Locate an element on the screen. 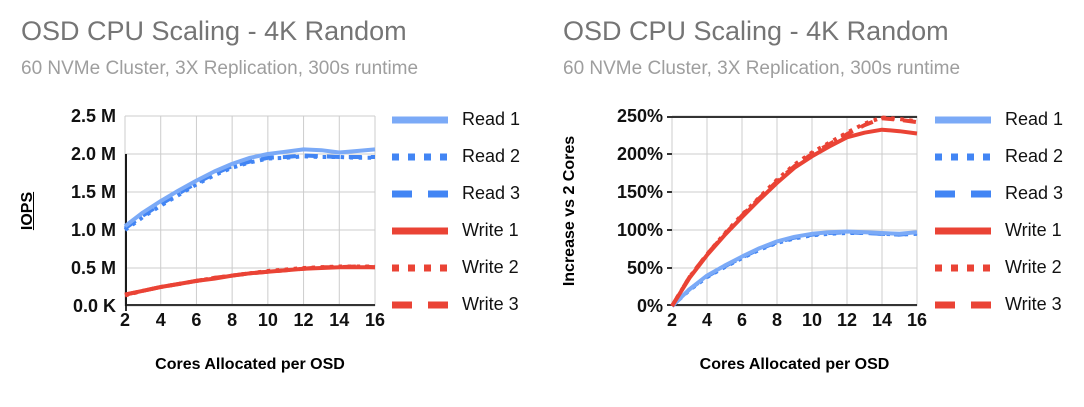 The image size is (1084, 407). y-tick-label: 2.0 M is located at coordinates (93, 154).